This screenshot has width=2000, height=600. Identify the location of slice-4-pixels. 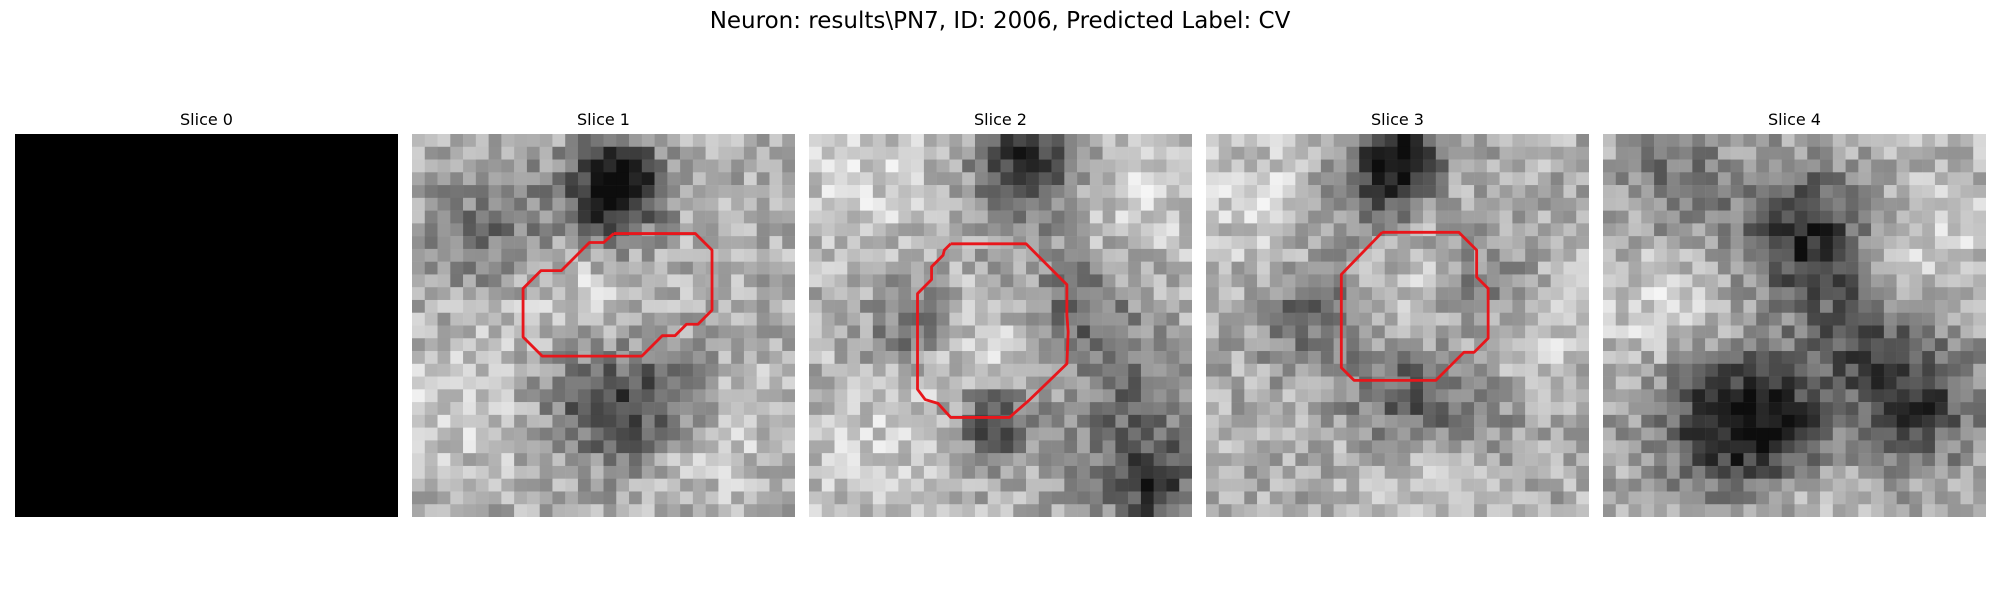
(1794, 325).